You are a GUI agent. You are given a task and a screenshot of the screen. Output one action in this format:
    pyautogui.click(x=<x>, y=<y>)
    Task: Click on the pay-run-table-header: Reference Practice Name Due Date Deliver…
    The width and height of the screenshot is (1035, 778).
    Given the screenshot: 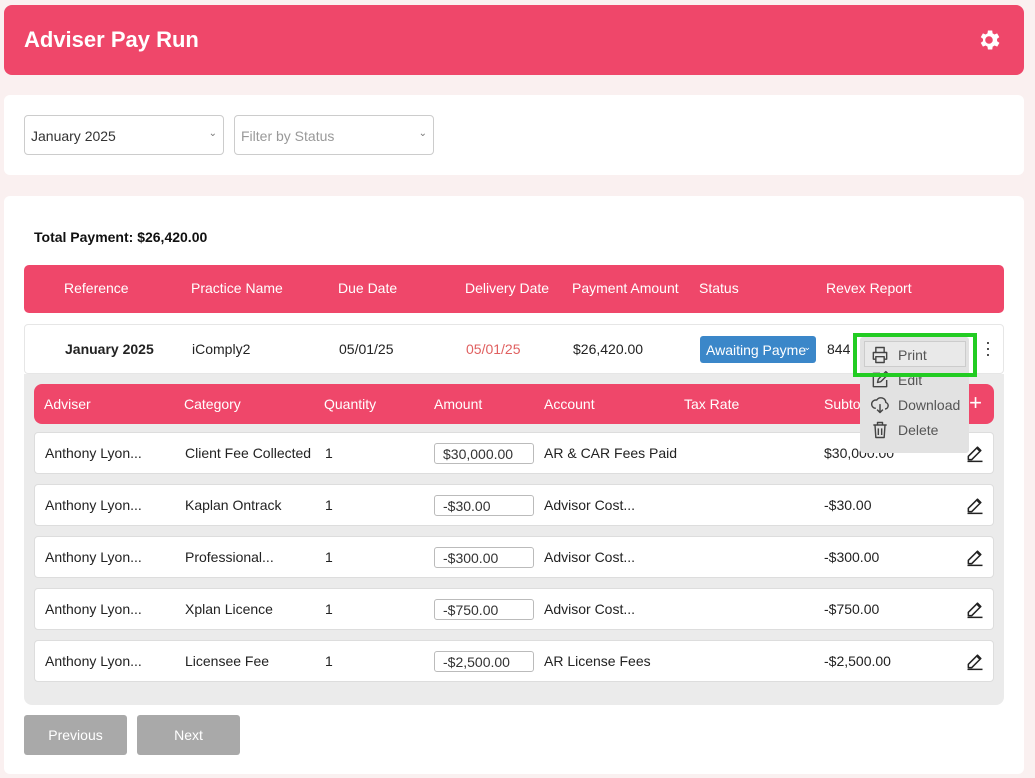 What is the action you would take?
    pyautogui.click(x=514, y=289)
    